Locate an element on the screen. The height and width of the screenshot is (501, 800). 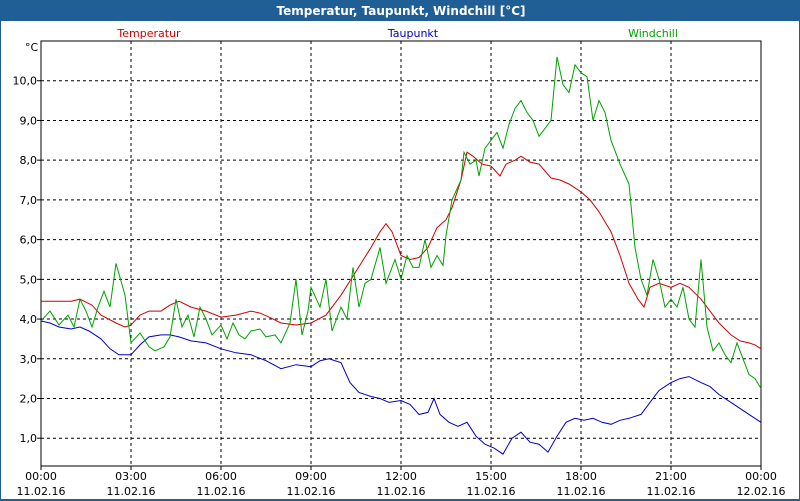
y-axis: °C 1,0 2,0 3,0 4,0 5,0 6,0 7,0 8,0 9,0 10,0 is located at coordinates (27, 243).